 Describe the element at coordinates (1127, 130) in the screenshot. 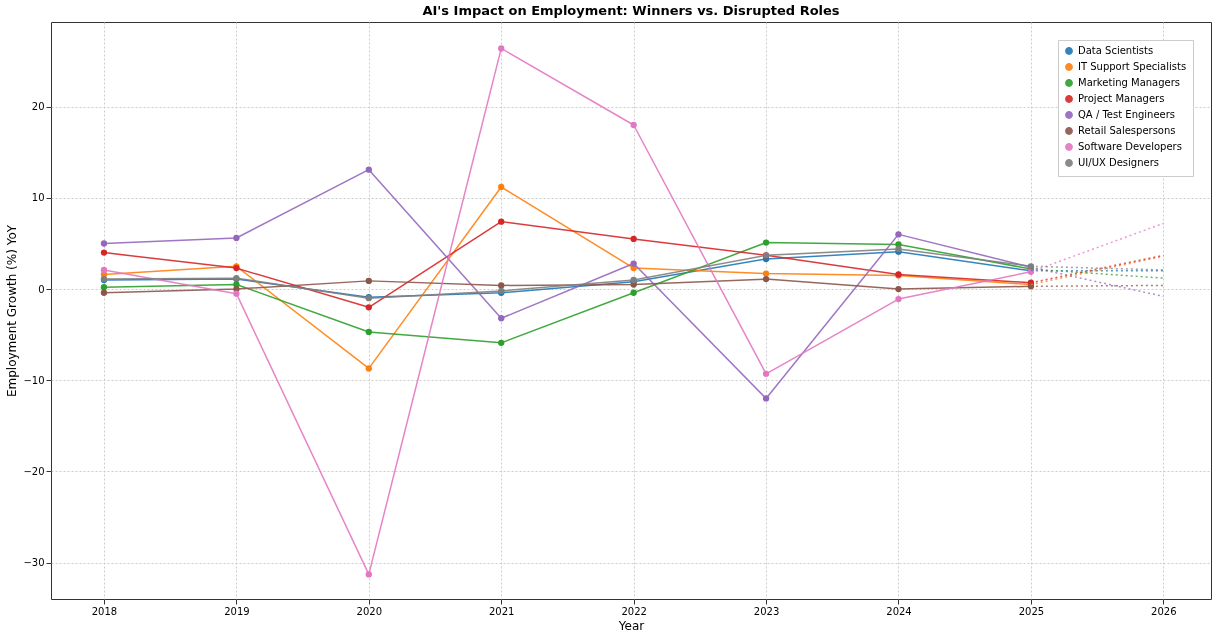

I see `legend-label: Retail Salespersons` at that location.